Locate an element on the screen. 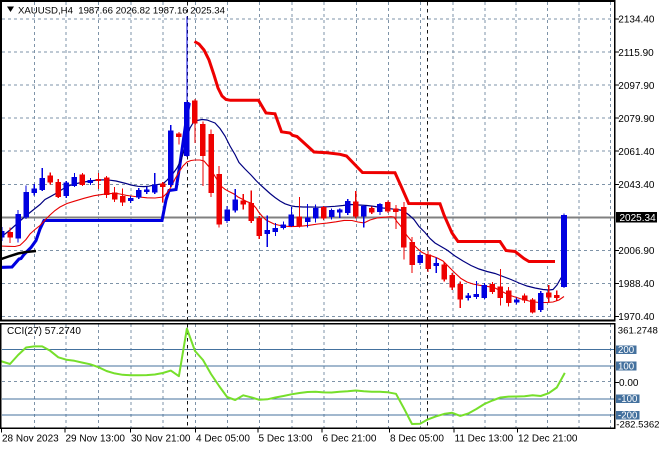 The image size is (660, 450). svg-text: 100 is located at coordinates (626, 366).